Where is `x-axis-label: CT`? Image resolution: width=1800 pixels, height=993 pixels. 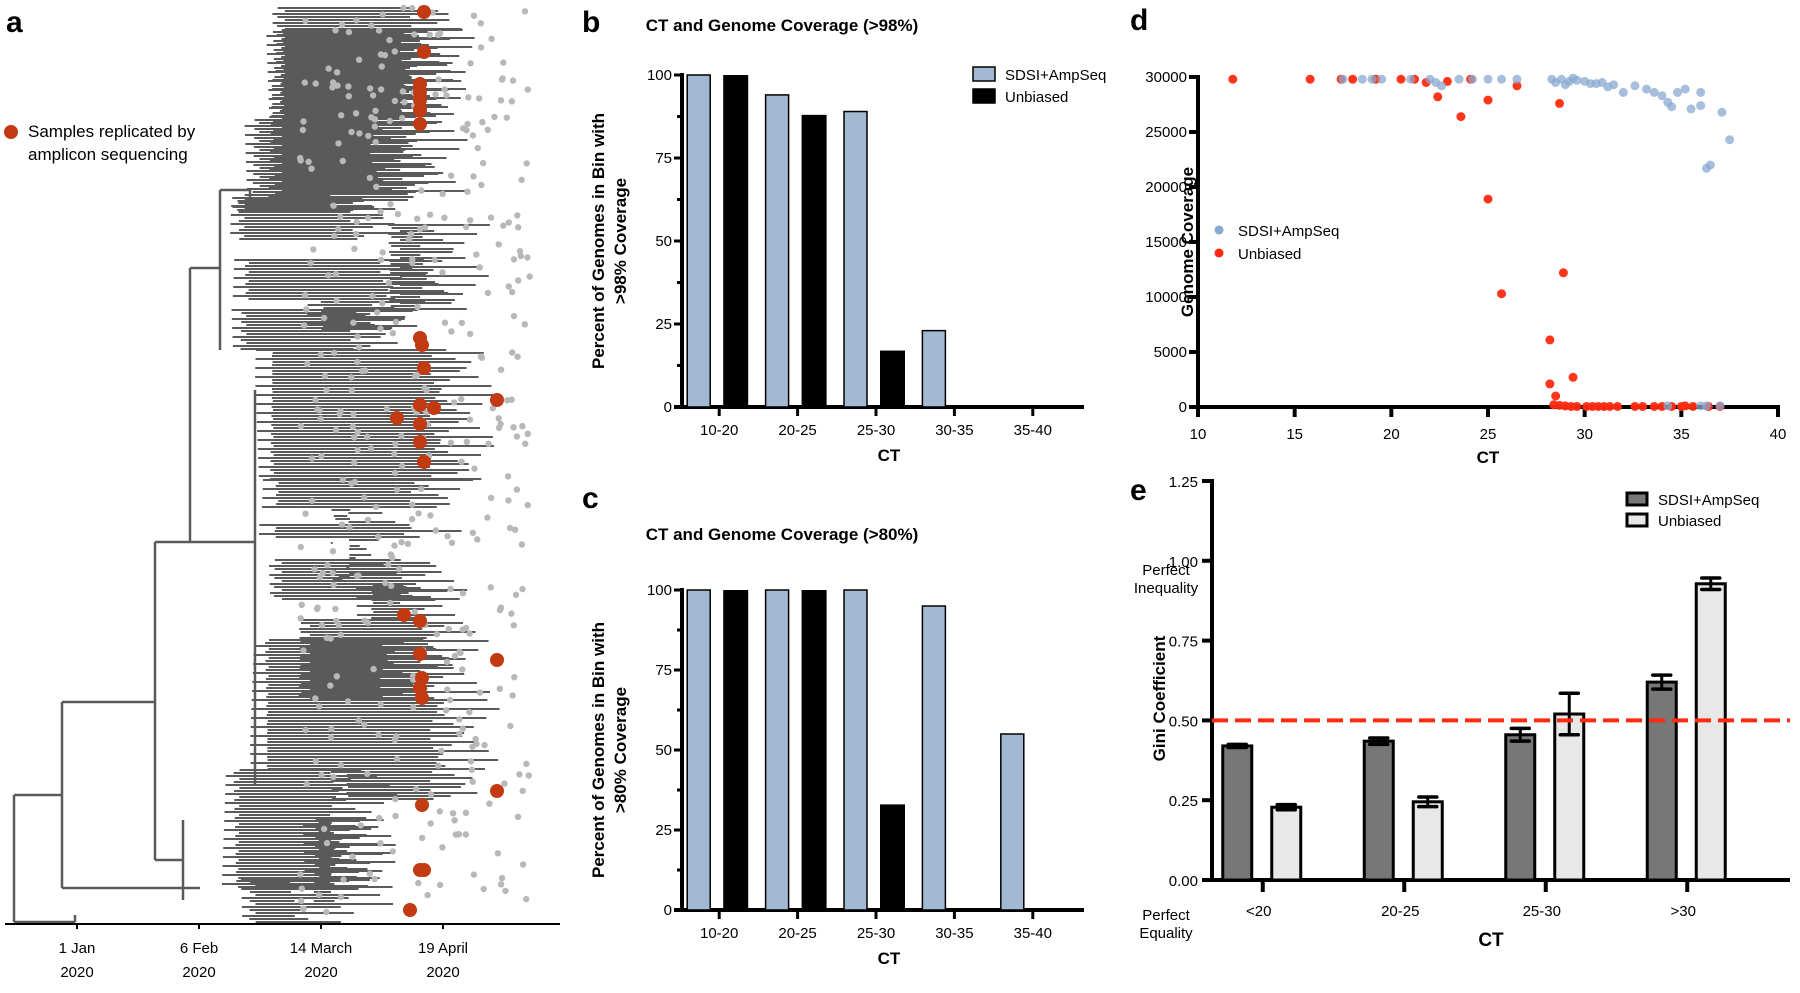 x-axis-label: CT is located at coordinates (1488, 457).